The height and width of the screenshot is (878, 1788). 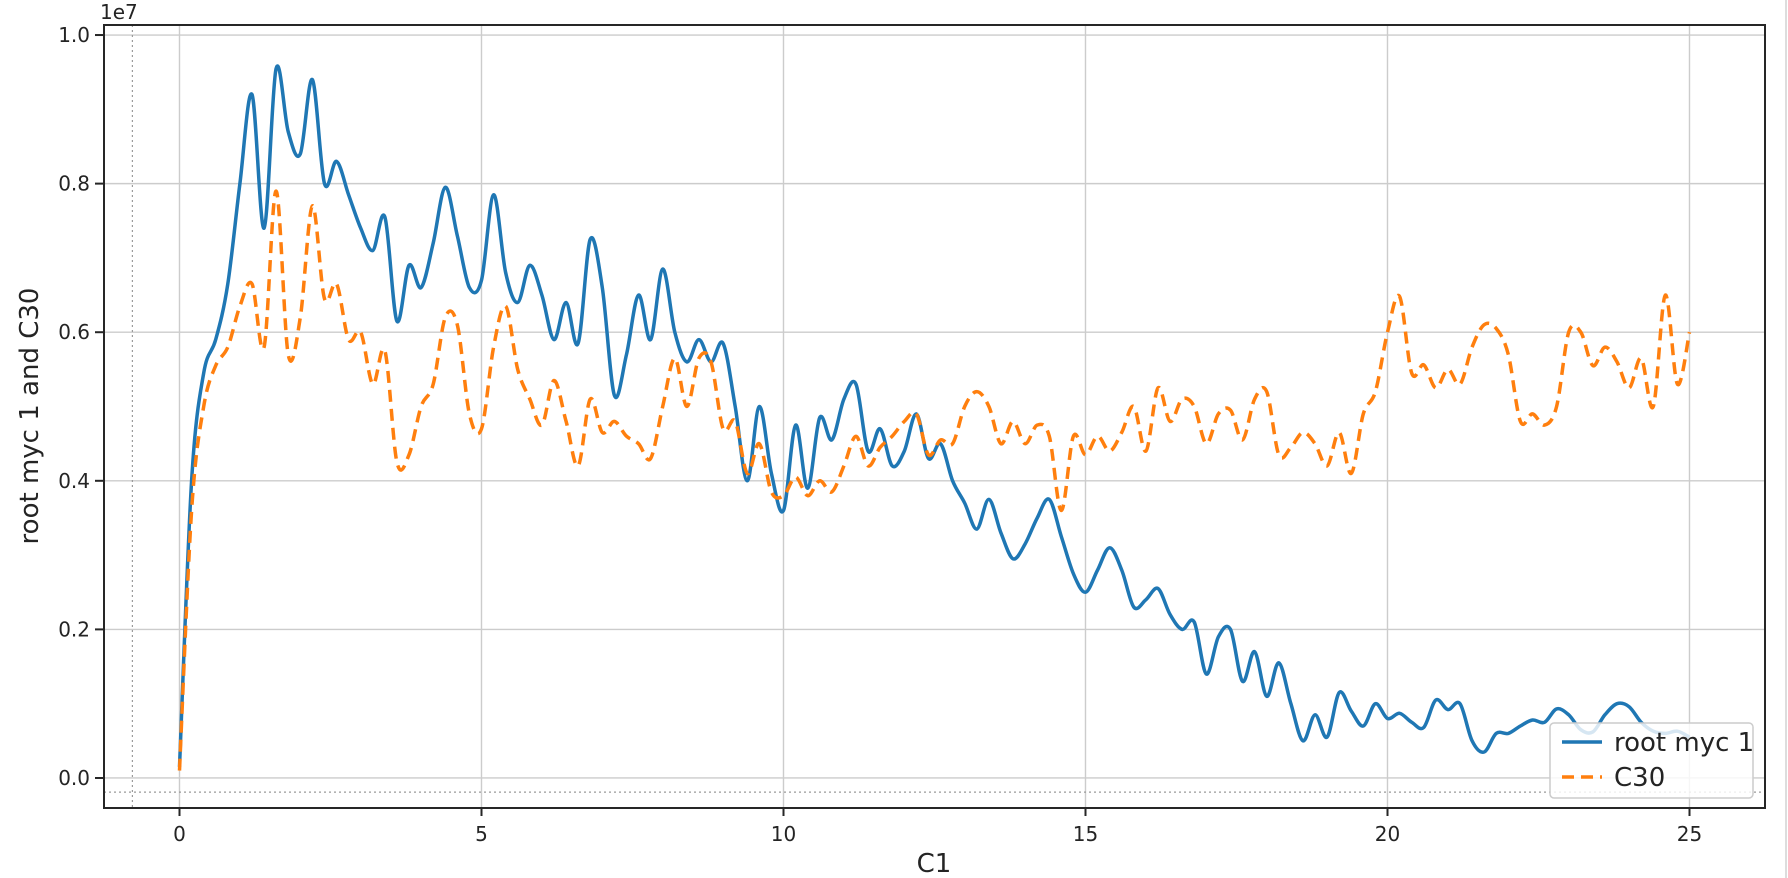 What do you see at coordinates (179, 834) in the screenshot?
I see `x-tick-label-0: 0` at bounding box center [179, 834].